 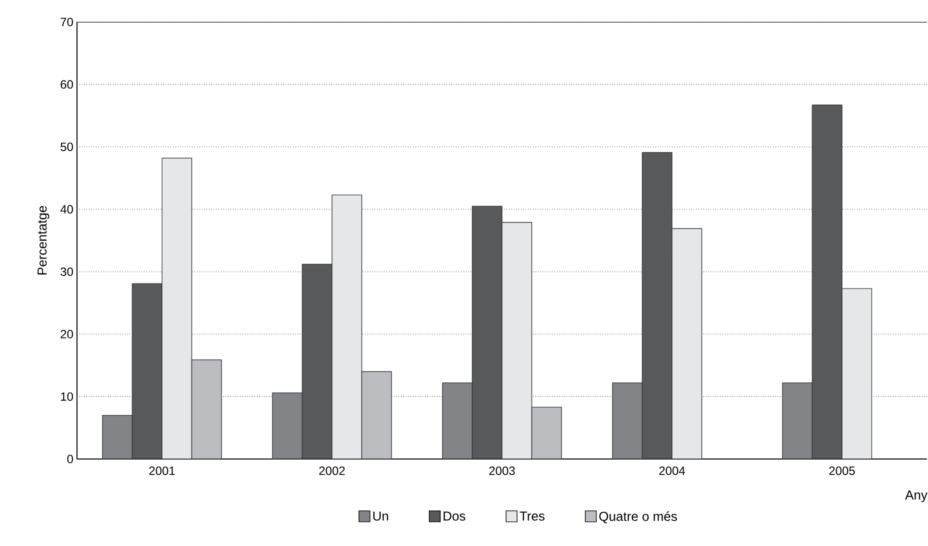 I want to click on y-tick-label: 70, so click(x=67, y=22).